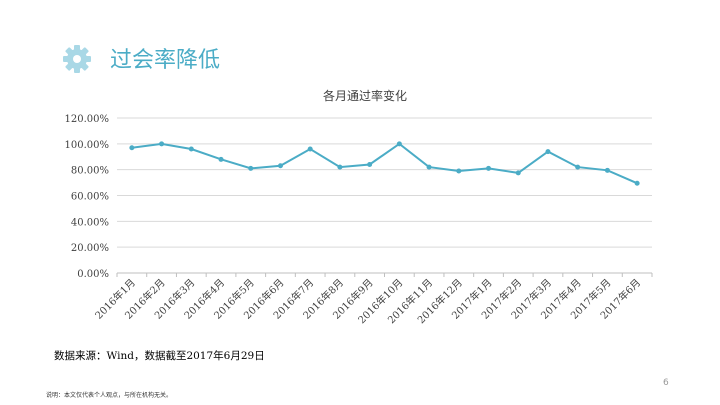 The width and height of the screenshot is (720, 405). What do you see at coordinates (384, 163) in the screenshot?
I see `series-line` at bounding box center [384, 163].